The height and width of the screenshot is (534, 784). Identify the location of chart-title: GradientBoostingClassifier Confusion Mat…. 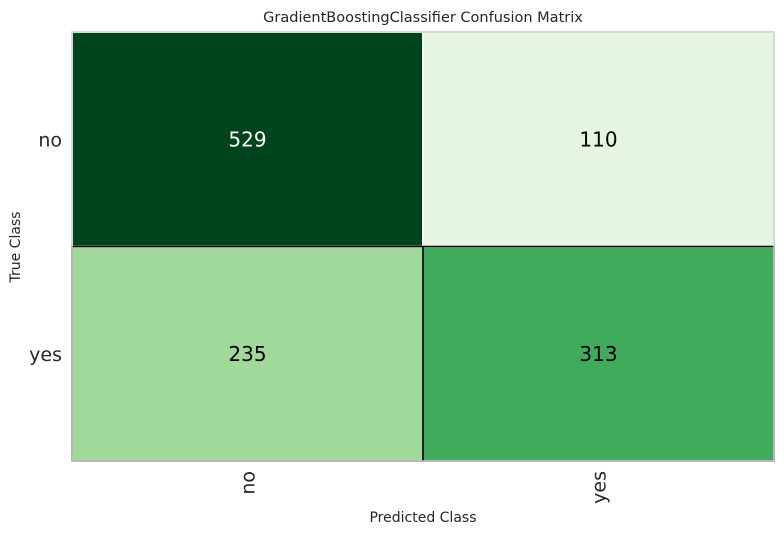
(423, 18).